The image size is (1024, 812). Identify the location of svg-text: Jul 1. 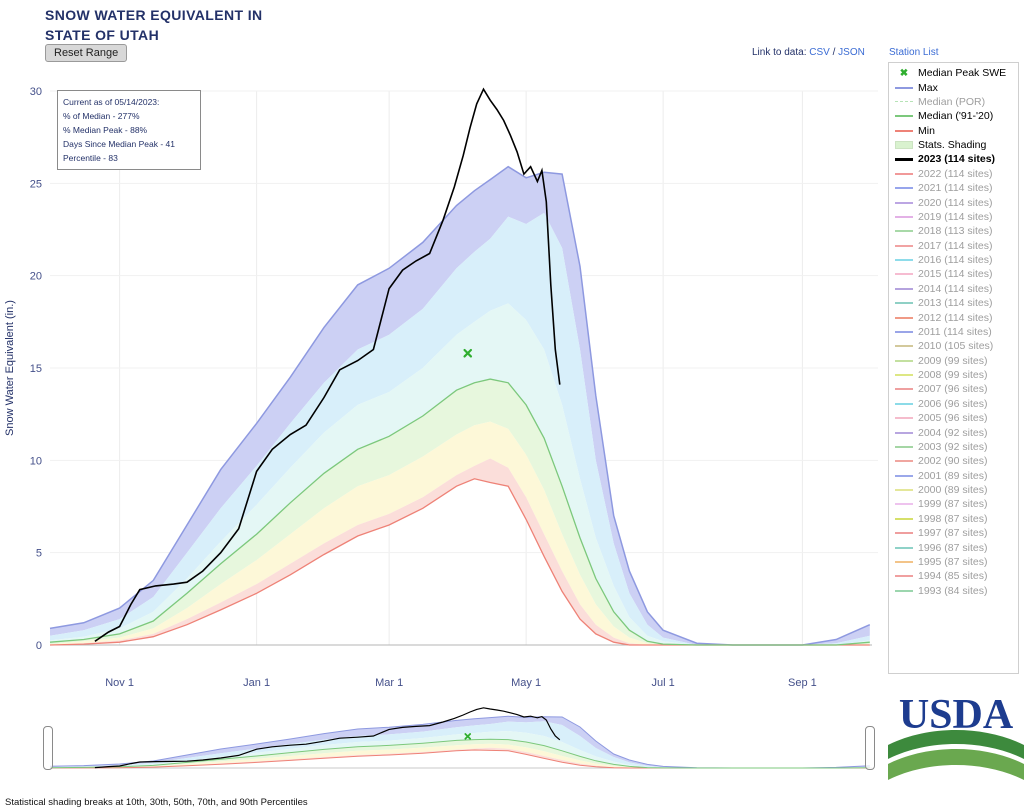
(663, 683).